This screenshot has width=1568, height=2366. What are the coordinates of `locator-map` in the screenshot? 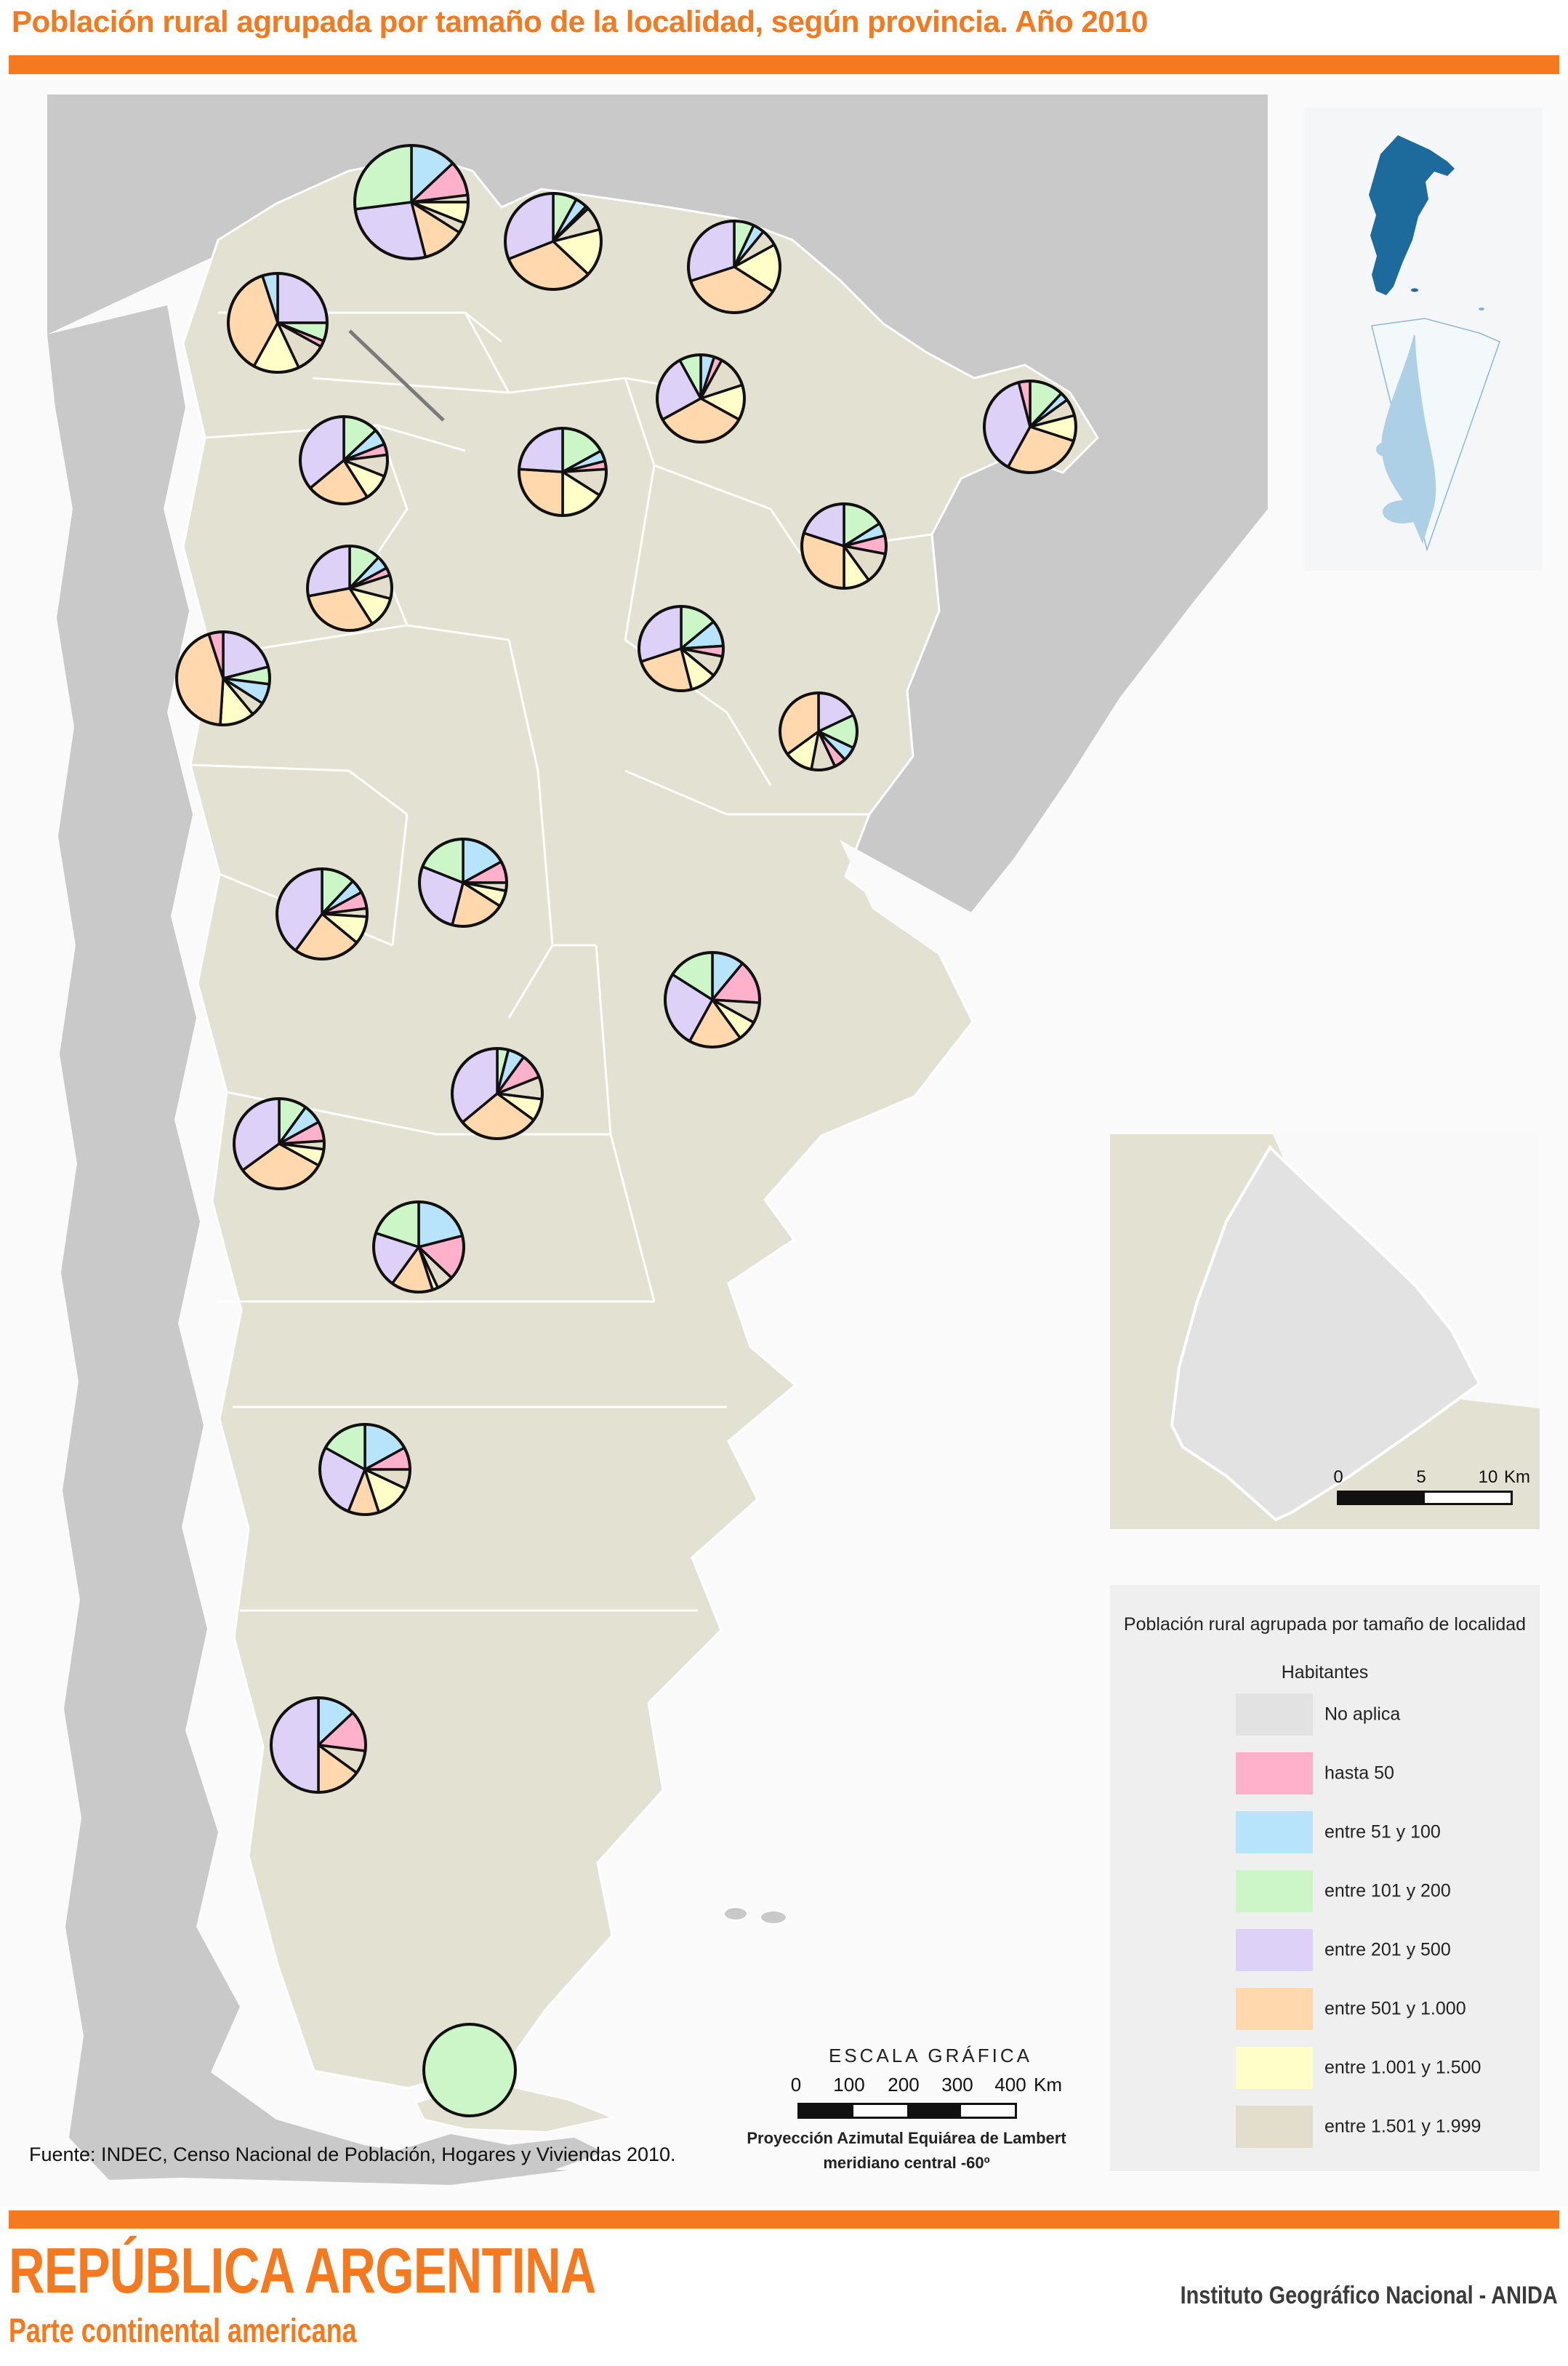 It's located at (1434, 343).